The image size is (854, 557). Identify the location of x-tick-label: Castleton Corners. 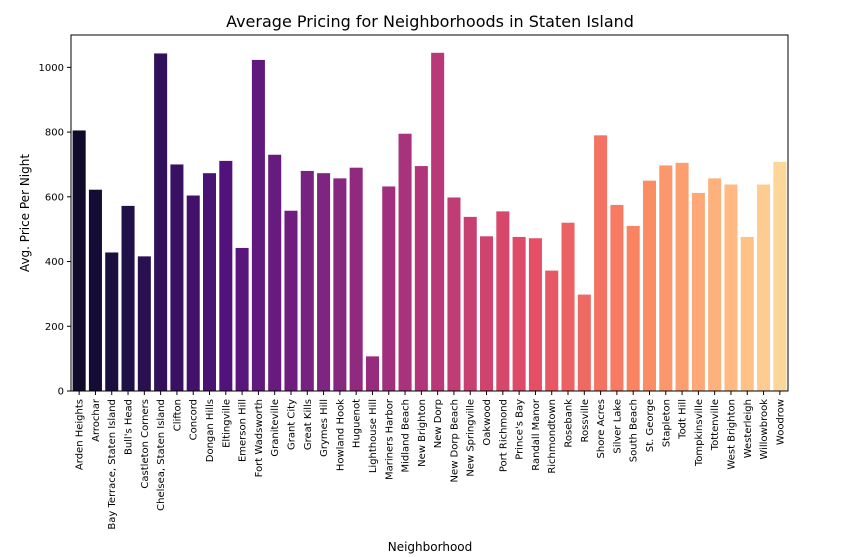
(145, 444).